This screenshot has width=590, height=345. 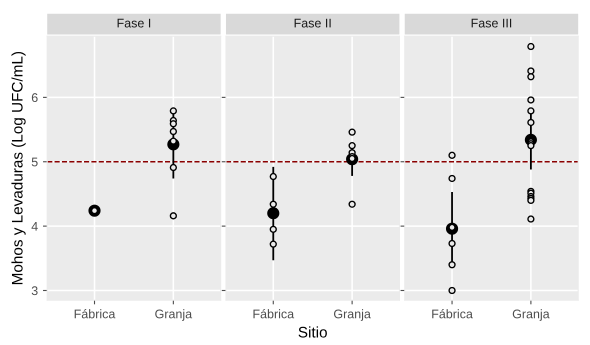 I want to click on y-tick-label: 6, so click(x=35, y=97).